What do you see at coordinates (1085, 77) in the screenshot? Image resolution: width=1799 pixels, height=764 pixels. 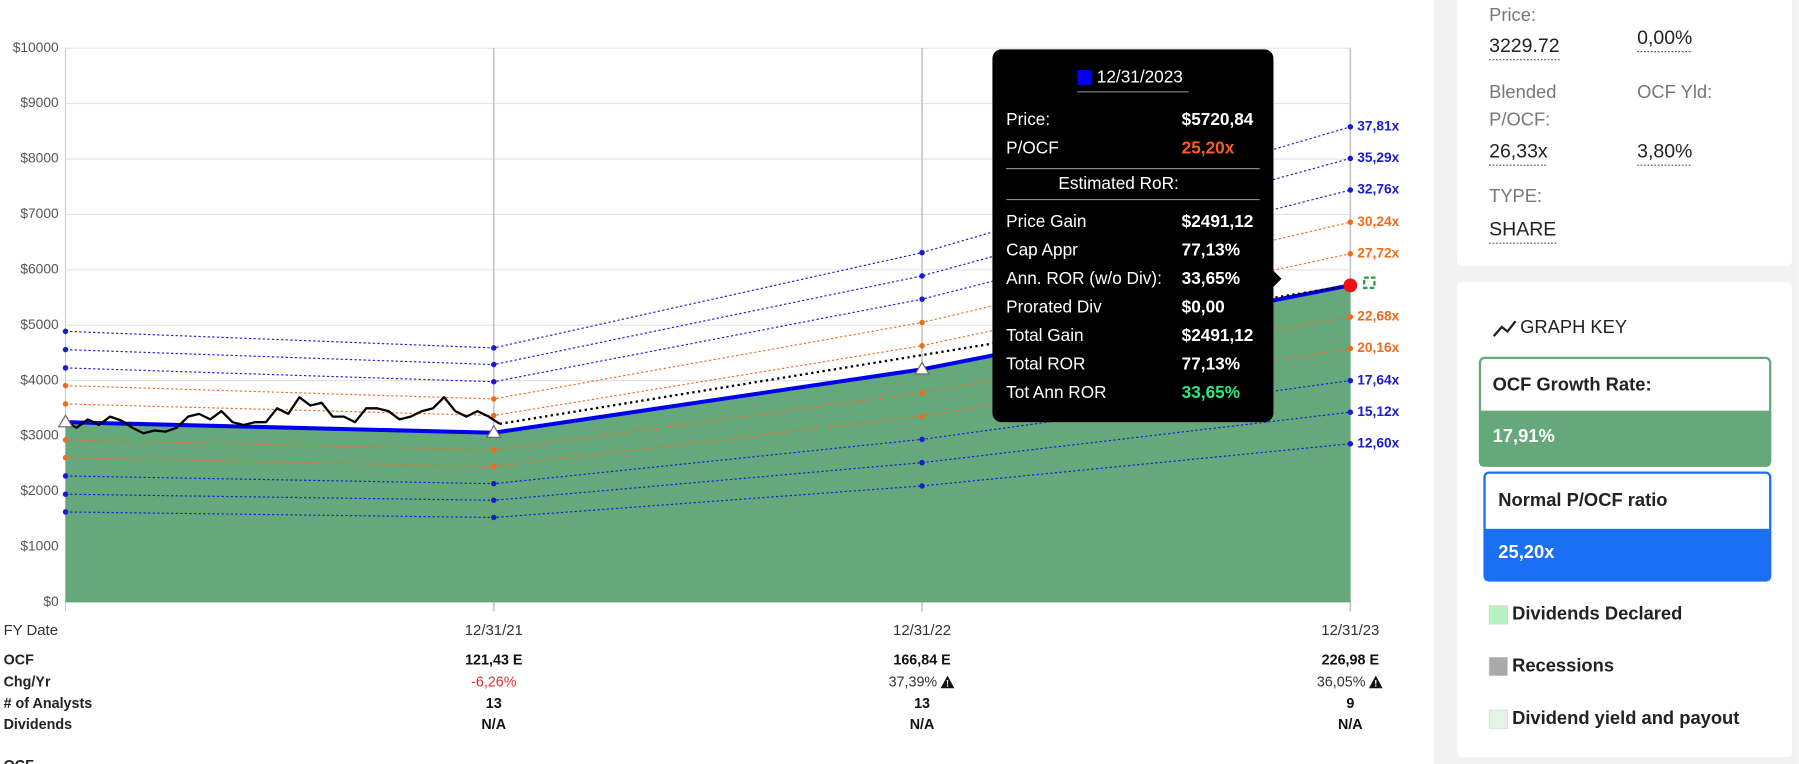 I see `tooltip-swatch` at bounding box center [1085, 77].